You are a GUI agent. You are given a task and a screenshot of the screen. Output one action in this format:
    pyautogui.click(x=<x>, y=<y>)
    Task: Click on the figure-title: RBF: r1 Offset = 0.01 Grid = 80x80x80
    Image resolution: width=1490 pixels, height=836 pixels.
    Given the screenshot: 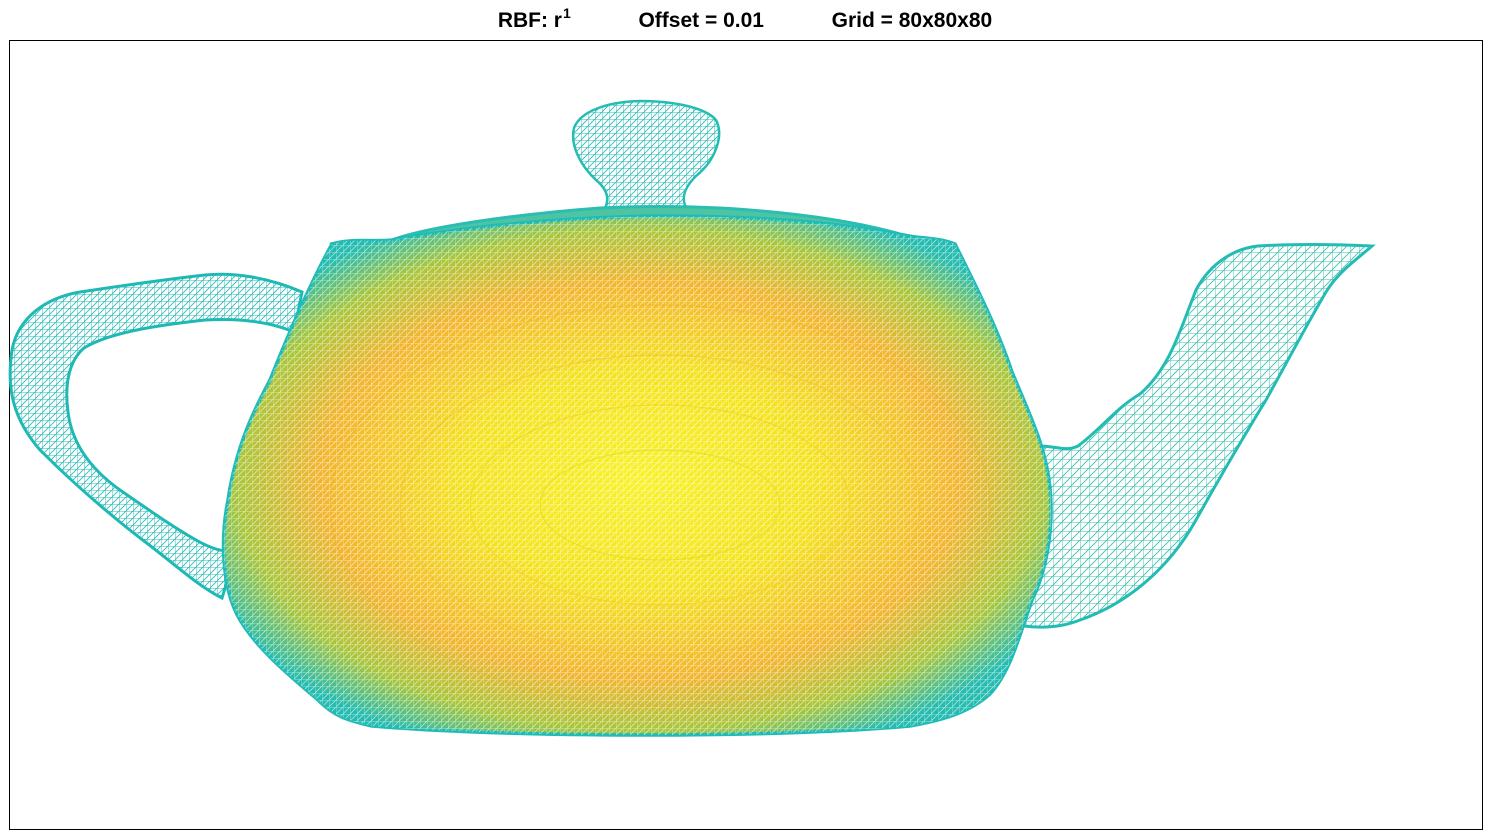 What is the action you would take?
    pyautogui.click(x=745, y=21)
    